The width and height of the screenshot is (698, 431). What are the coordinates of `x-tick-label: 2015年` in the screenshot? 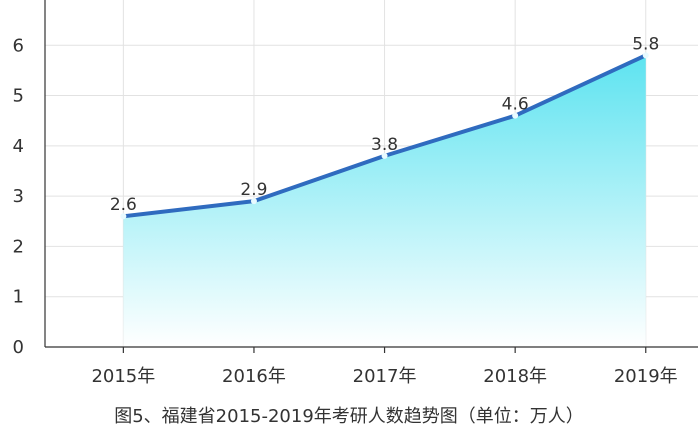 It's located at (123, 376).